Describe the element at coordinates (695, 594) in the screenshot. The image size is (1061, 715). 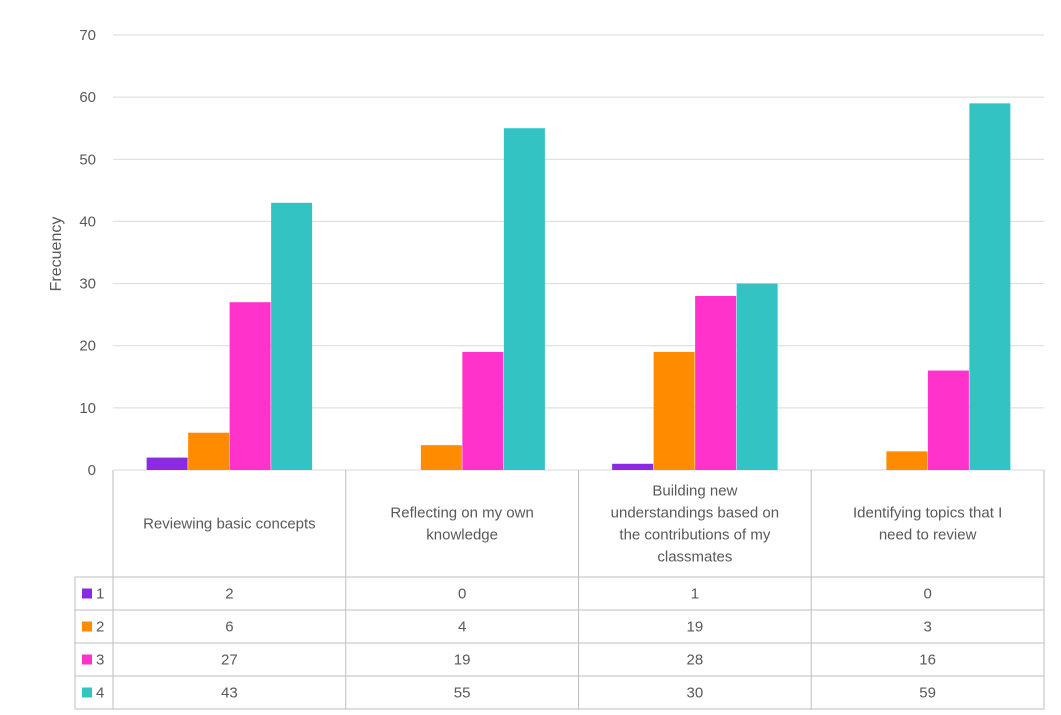
I see `table-cell-value: 1` at that location.